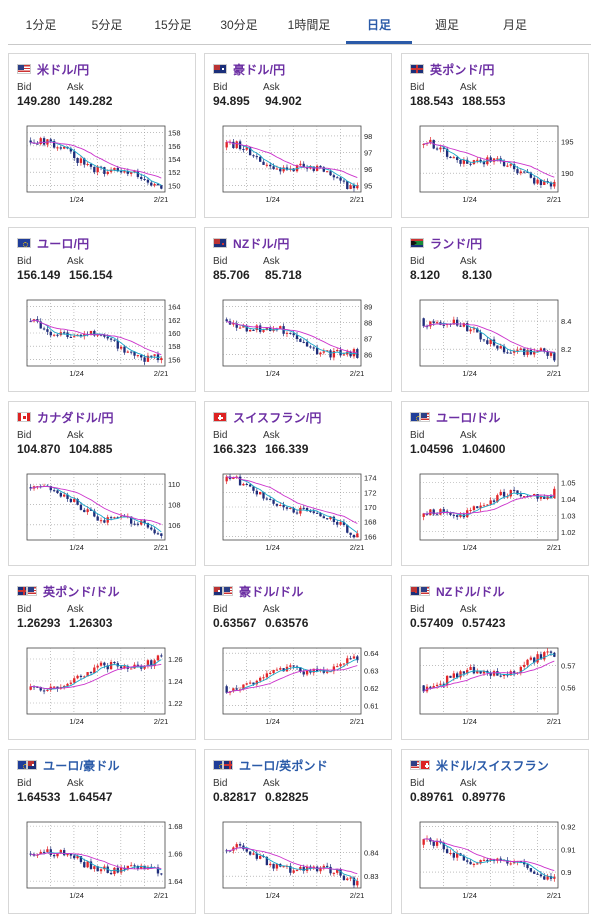 The height and width of the screenshot is (920, 597). I want to click on currency-pair-link: NZドル/ドル, so click(470, 591).